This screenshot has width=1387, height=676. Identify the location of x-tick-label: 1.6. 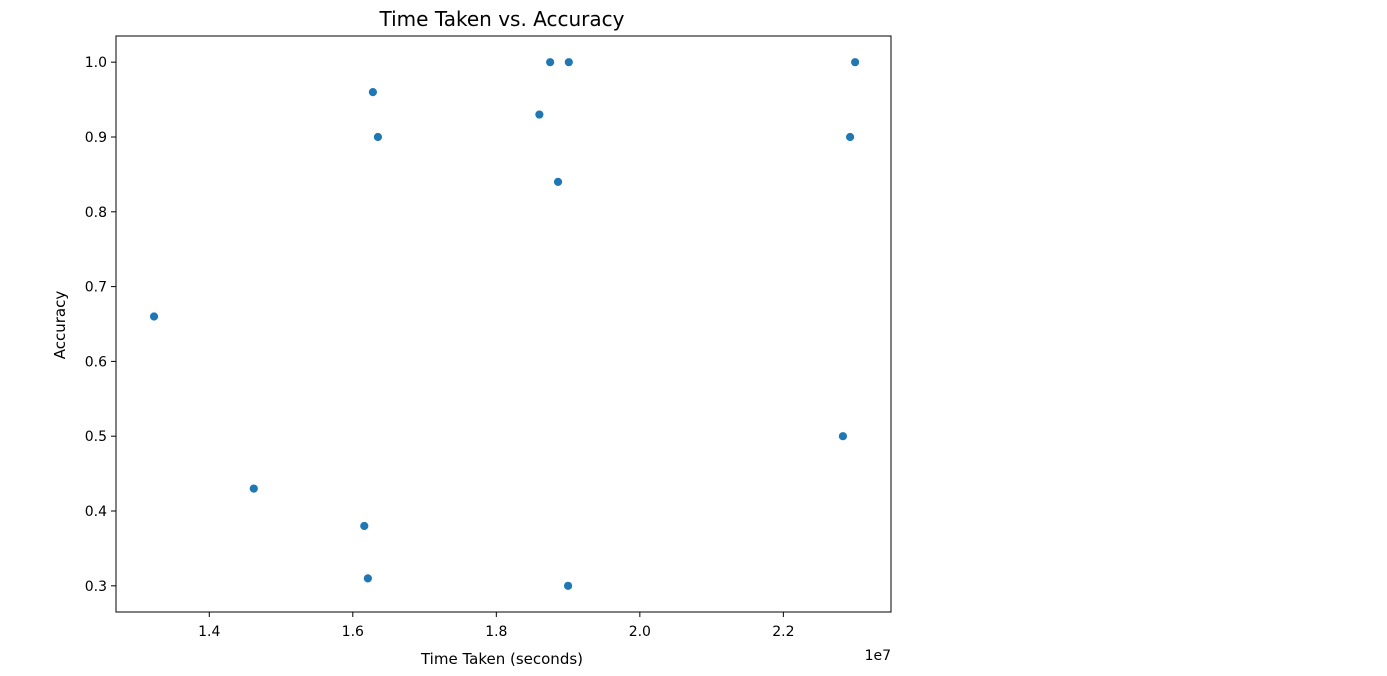
(353, 632).